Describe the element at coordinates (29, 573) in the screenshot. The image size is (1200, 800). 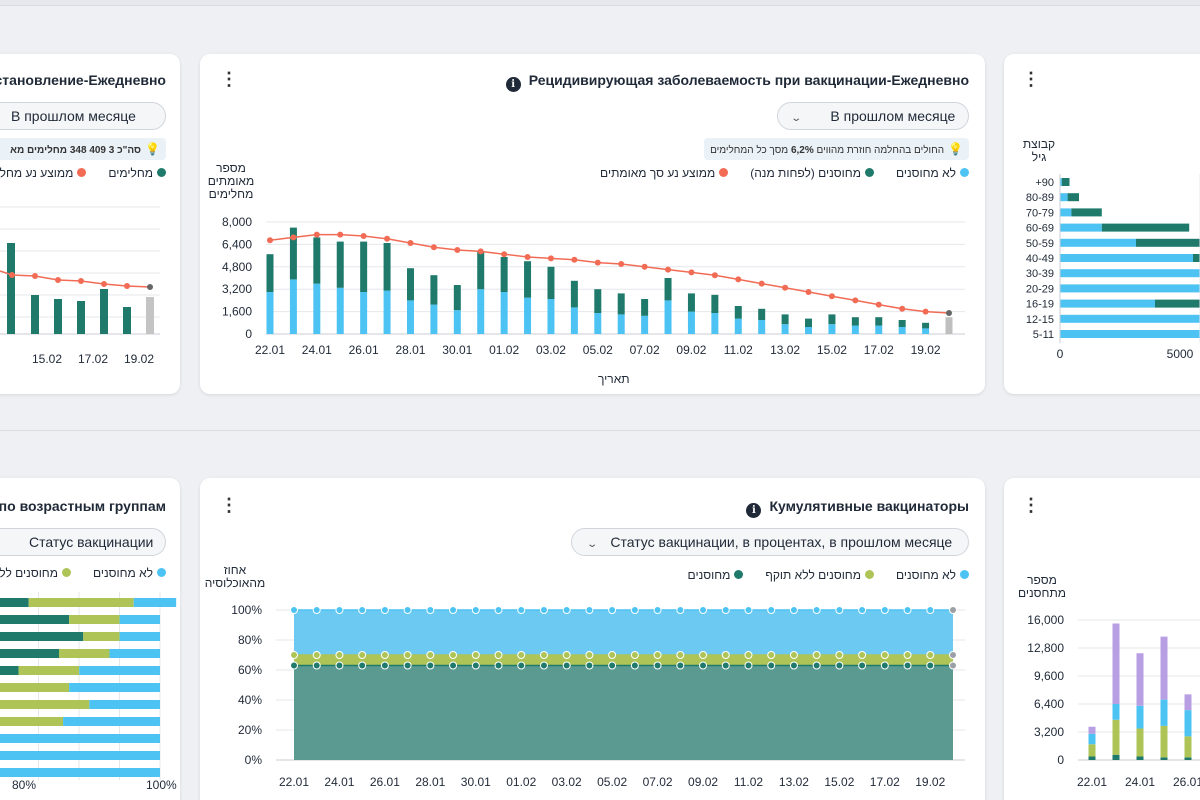
I see `legend-no-validity: מחוסנים ללא ת` at that location.